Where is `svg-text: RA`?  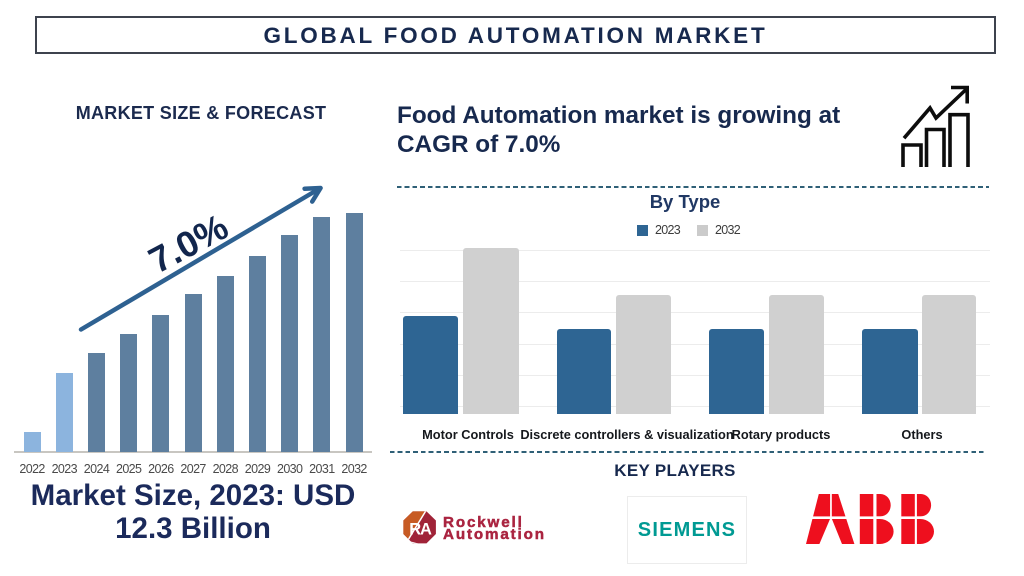
svg-text: RA is located at coordinates (420, 530).